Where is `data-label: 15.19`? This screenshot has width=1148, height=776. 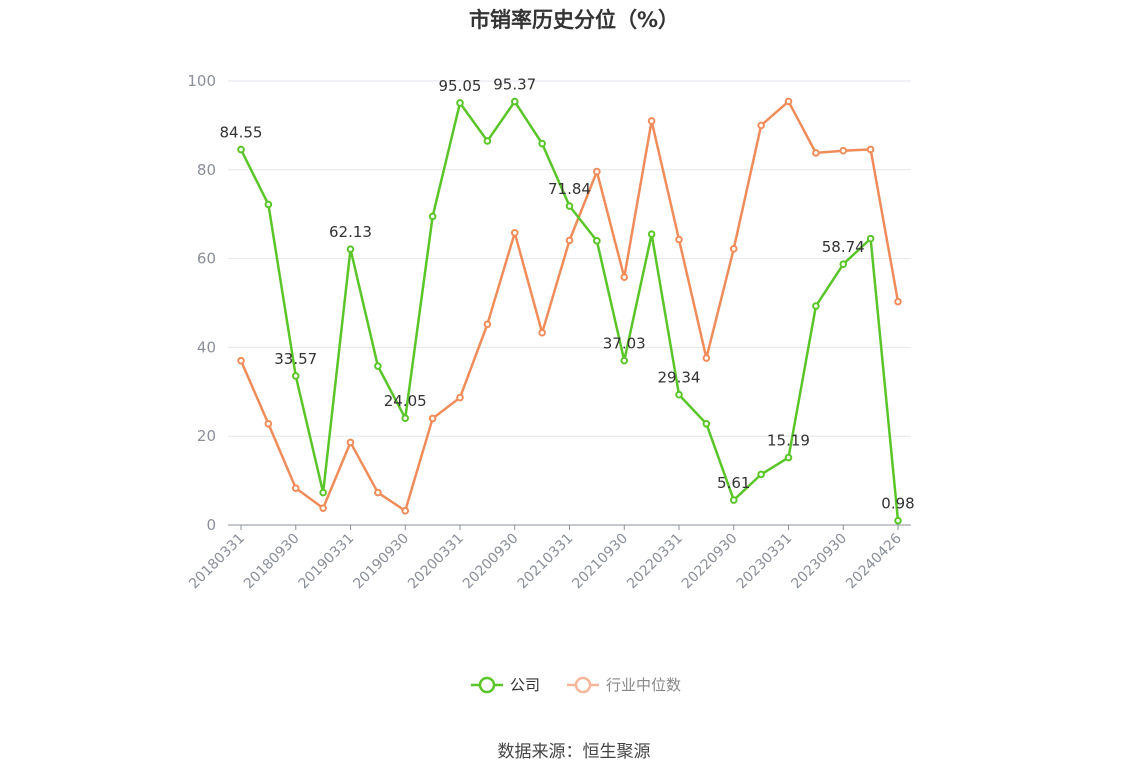
data-label: 15.19 is located at coordinates (788, 441).